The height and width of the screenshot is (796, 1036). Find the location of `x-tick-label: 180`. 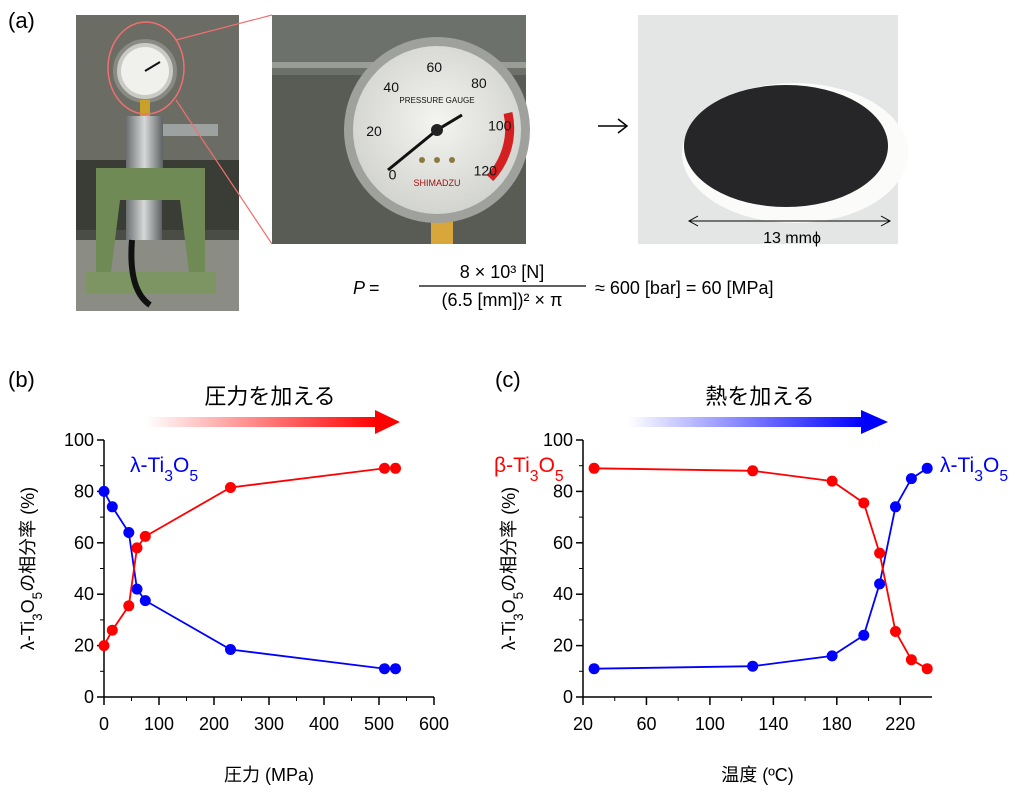

x-tick-label: 180 is located at coordinates (837, 724).